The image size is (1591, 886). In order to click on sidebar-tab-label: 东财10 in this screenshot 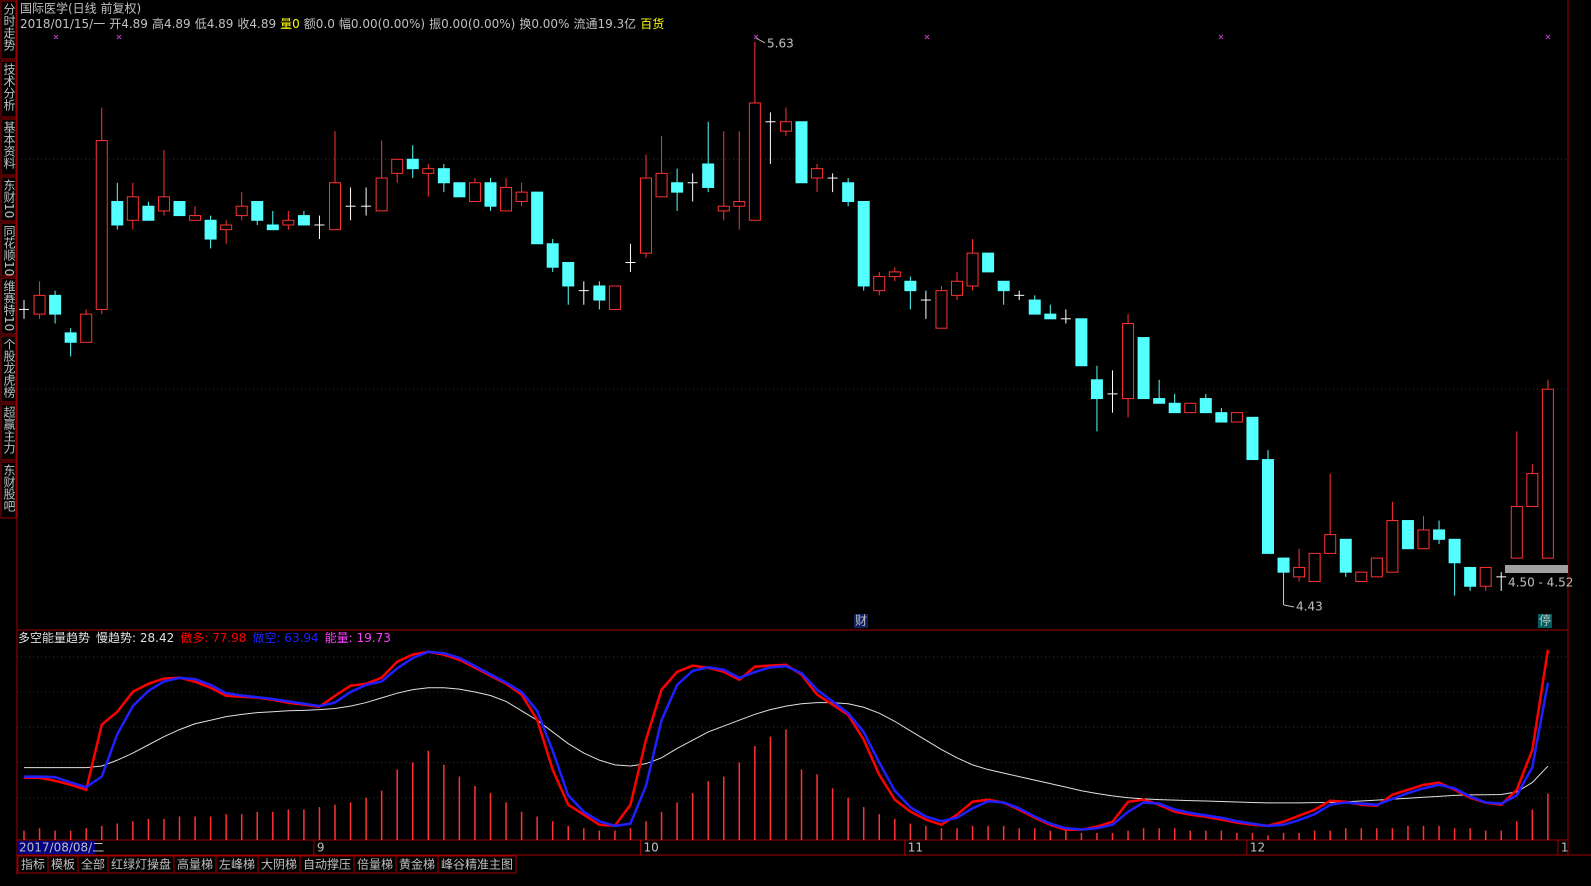, I will do `click(9, 199)`.